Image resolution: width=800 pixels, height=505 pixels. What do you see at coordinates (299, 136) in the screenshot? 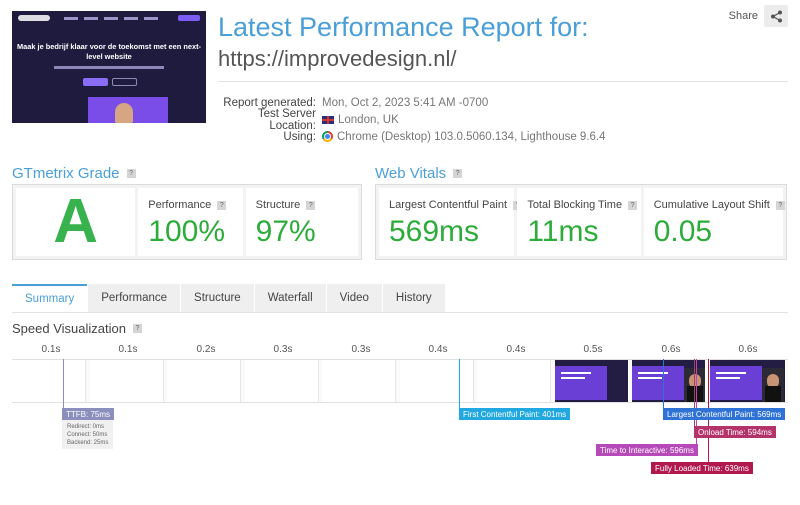
I see `meta-key: Using:` at bounding box center [299, 136].